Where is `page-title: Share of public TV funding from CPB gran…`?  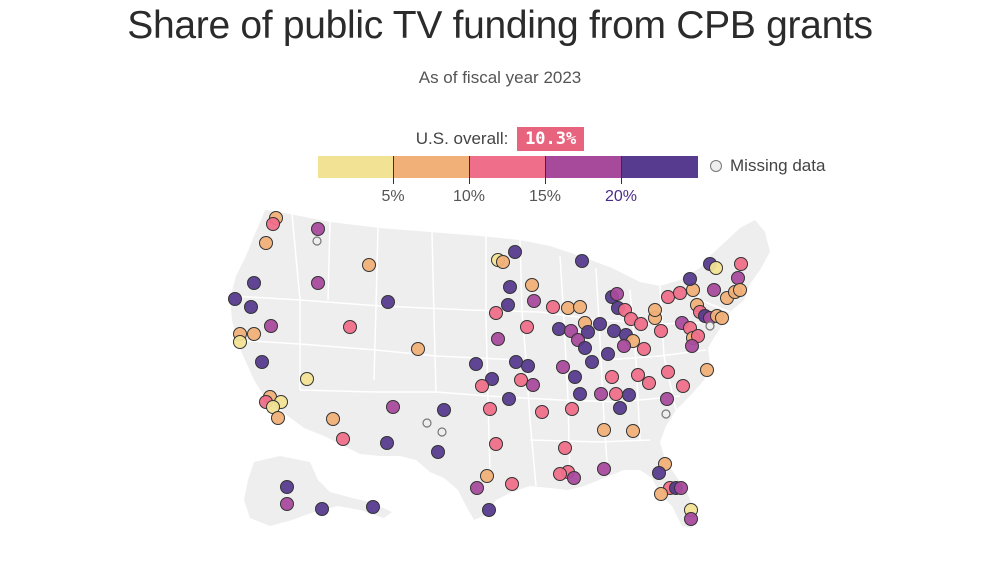 page-title: Share of public TV funding from CPB gran… is located at coordinates (500, 25).